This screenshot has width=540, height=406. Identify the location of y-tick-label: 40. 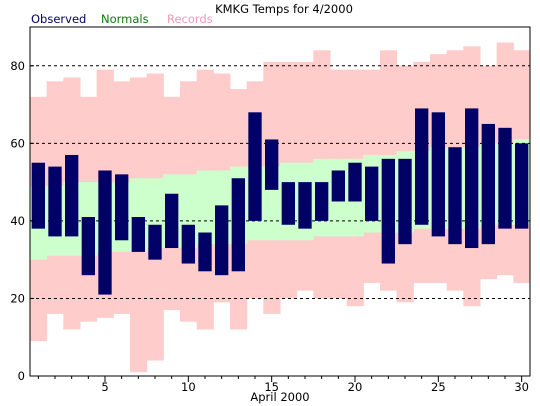
(17, 221).